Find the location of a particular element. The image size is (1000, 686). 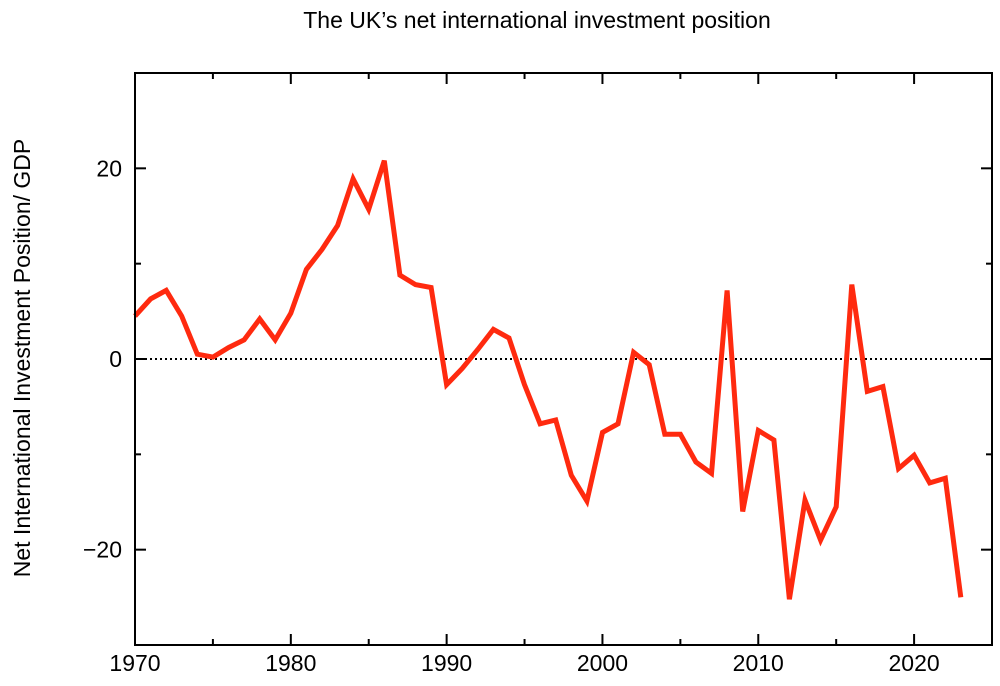

y-tick-label: 0 is located at coordinates (115, 359).